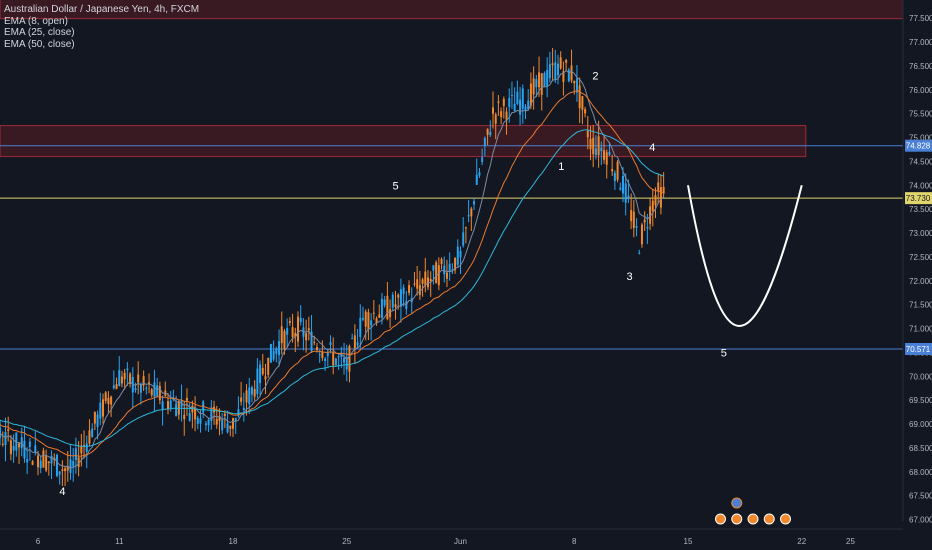 The height and width of the screenshot is (550, 932). What do you see at coordinates (745, 256) in the screenshot?
I see `projection-curve` at bounding box center [745, 256].